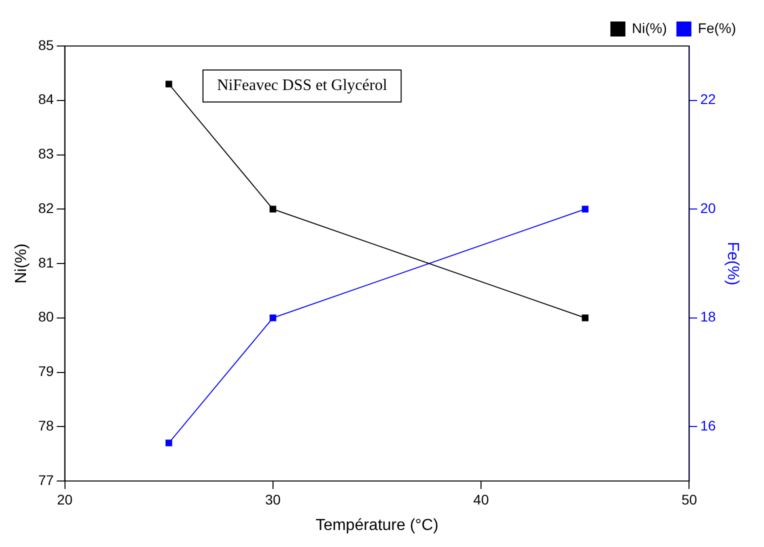  I want to click on y-tick-label: 77, so click(46, 480).